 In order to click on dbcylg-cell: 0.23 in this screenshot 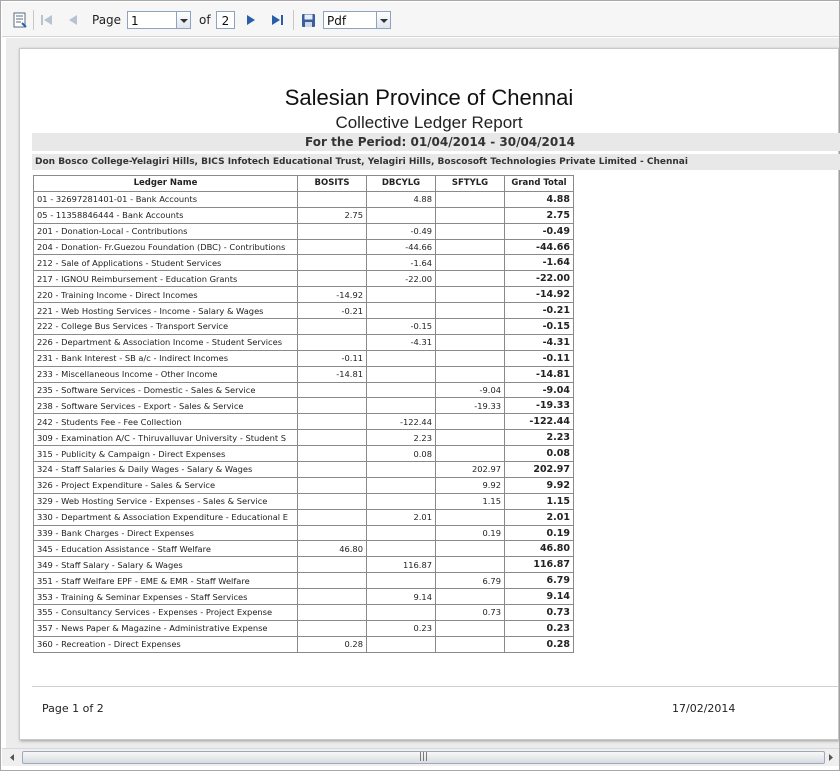, I will do `click(401, 628)`.